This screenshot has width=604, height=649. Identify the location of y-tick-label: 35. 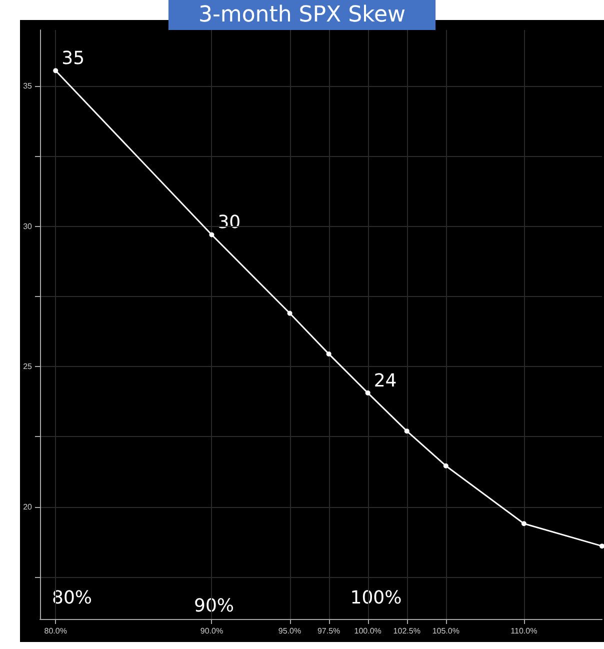
(28, 86).